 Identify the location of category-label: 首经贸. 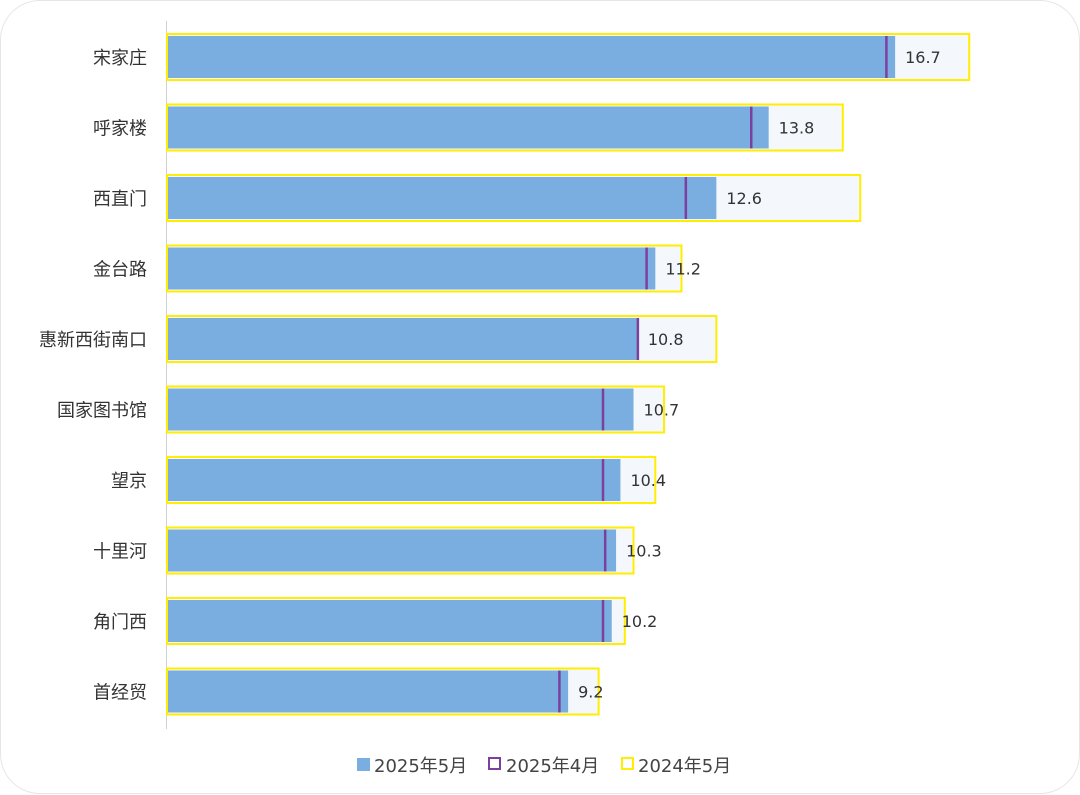
(120, 693).